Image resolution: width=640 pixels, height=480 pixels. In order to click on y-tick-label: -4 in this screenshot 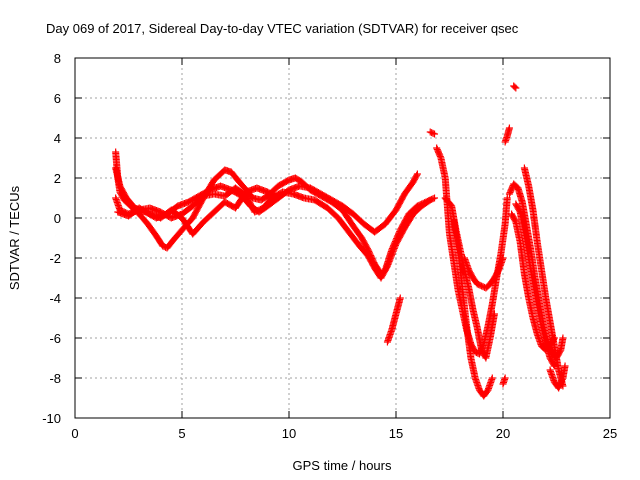, I will do `click(55, 298)`.